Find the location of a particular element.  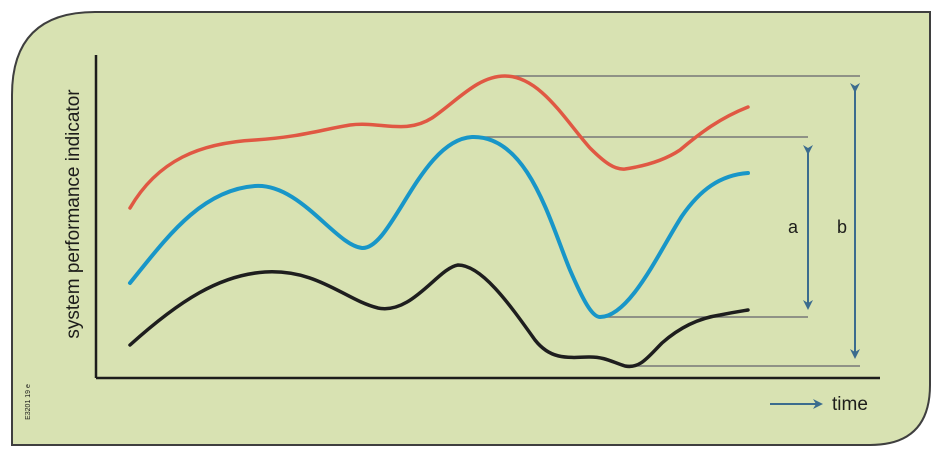

marker-label-a: a is located at coordinates (793, 227).